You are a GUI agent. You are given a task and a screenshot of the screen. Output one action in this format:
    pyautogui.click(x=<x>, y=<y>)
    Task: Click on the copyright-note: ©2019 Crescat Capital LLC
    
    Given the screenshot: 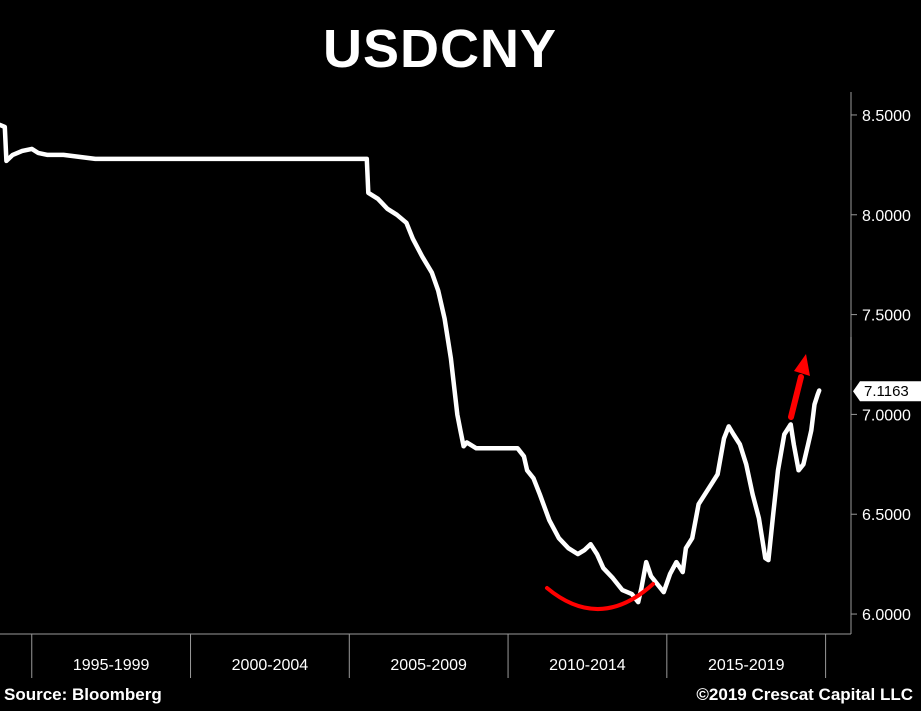 What is the action you would take?
    pyautogui.click(x=804, y=694)
    